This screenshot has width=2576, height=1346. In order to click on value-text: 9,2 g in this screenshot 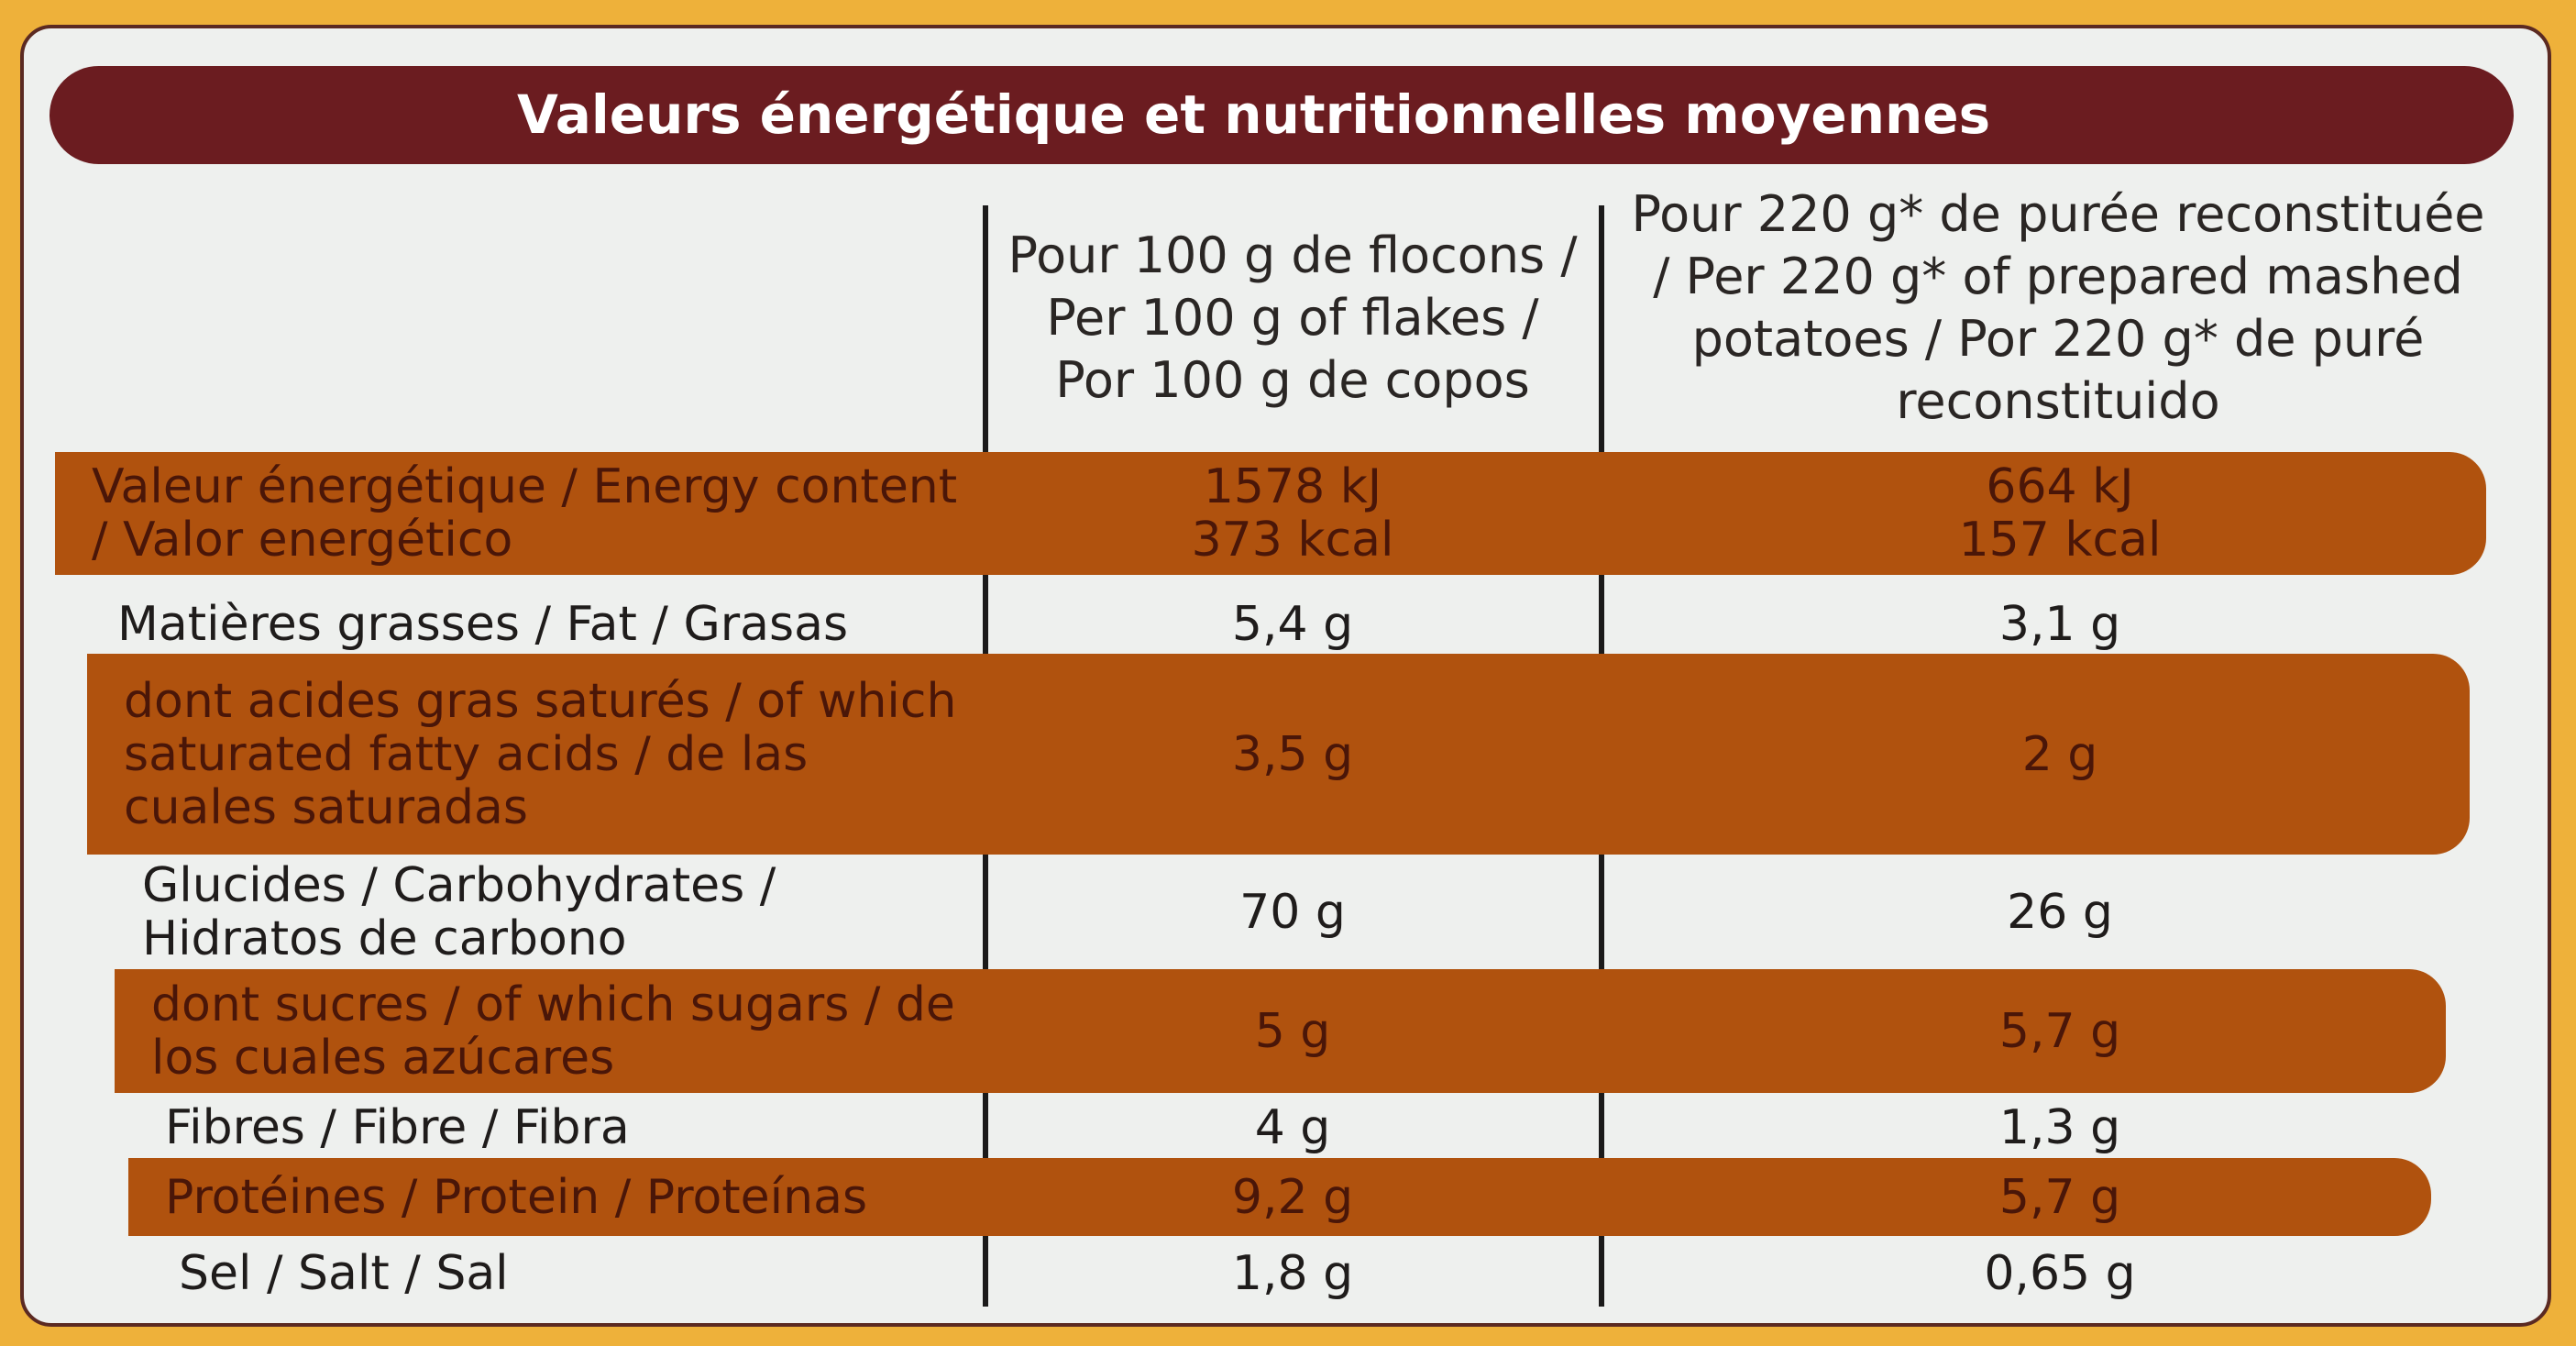, I will do `click(1292, 1197)`.